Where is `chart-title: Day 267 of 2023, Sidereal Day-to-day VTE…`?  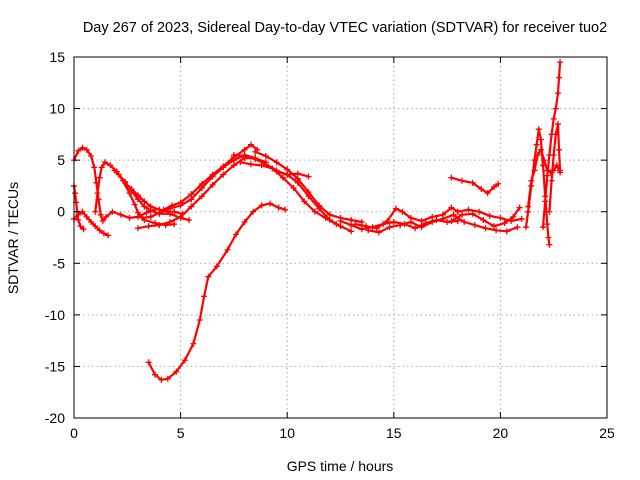
chart-title: Day 267 of 2023, Sidereal Day-to-day VTE… is located at coordinates (345, 28).